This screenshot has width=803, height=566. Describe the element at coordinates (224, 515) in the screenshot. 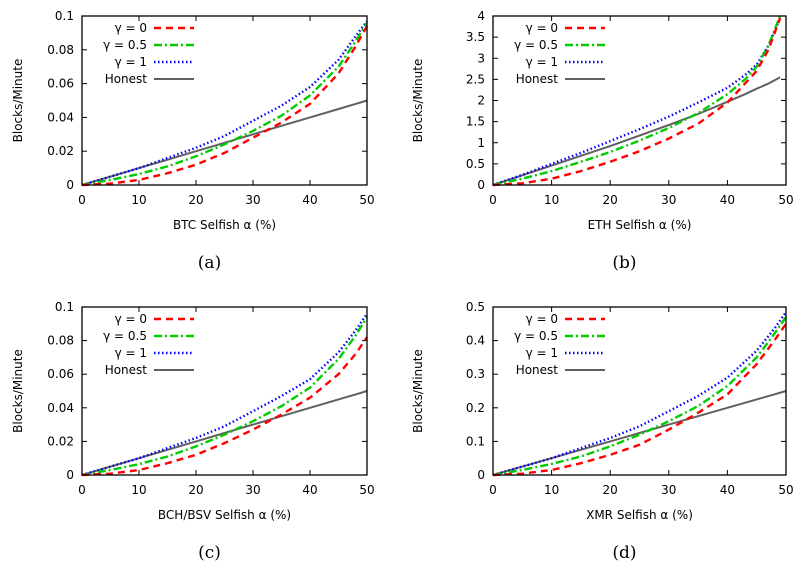

I see `x-axis-title: BCH/BSV Selfish α (%)` at that location.